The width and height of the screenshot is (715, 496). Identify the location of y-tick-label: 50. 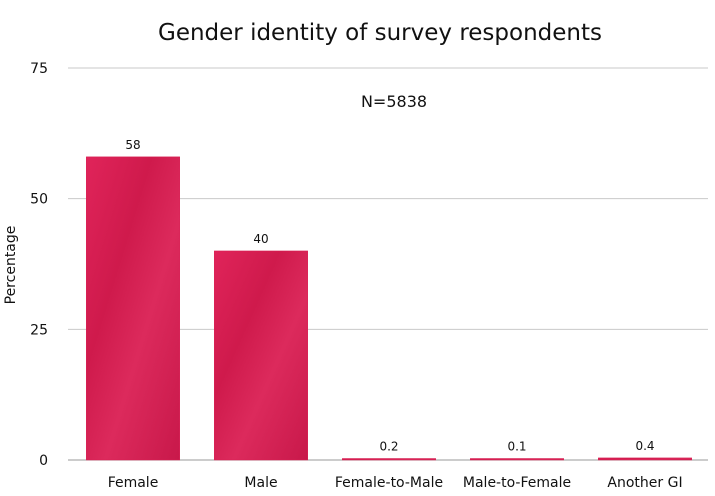
(39, 200).